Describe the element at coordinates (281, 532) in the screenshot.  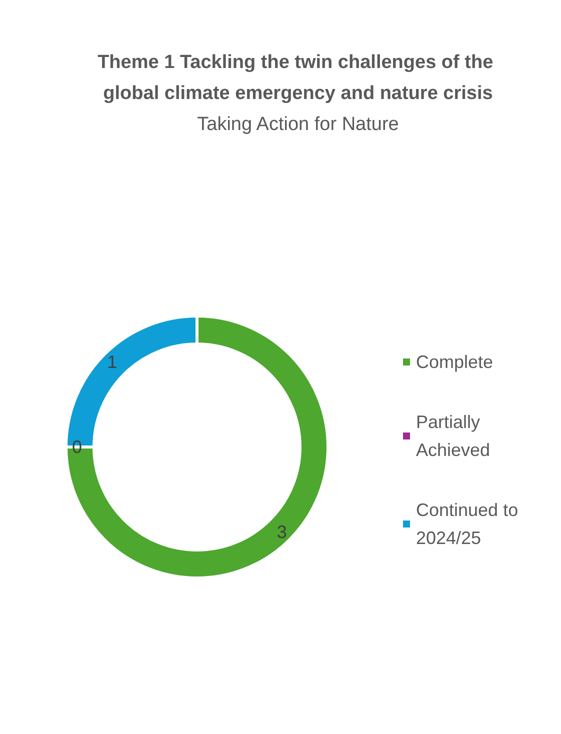
I see `data-label: 3` at that location.